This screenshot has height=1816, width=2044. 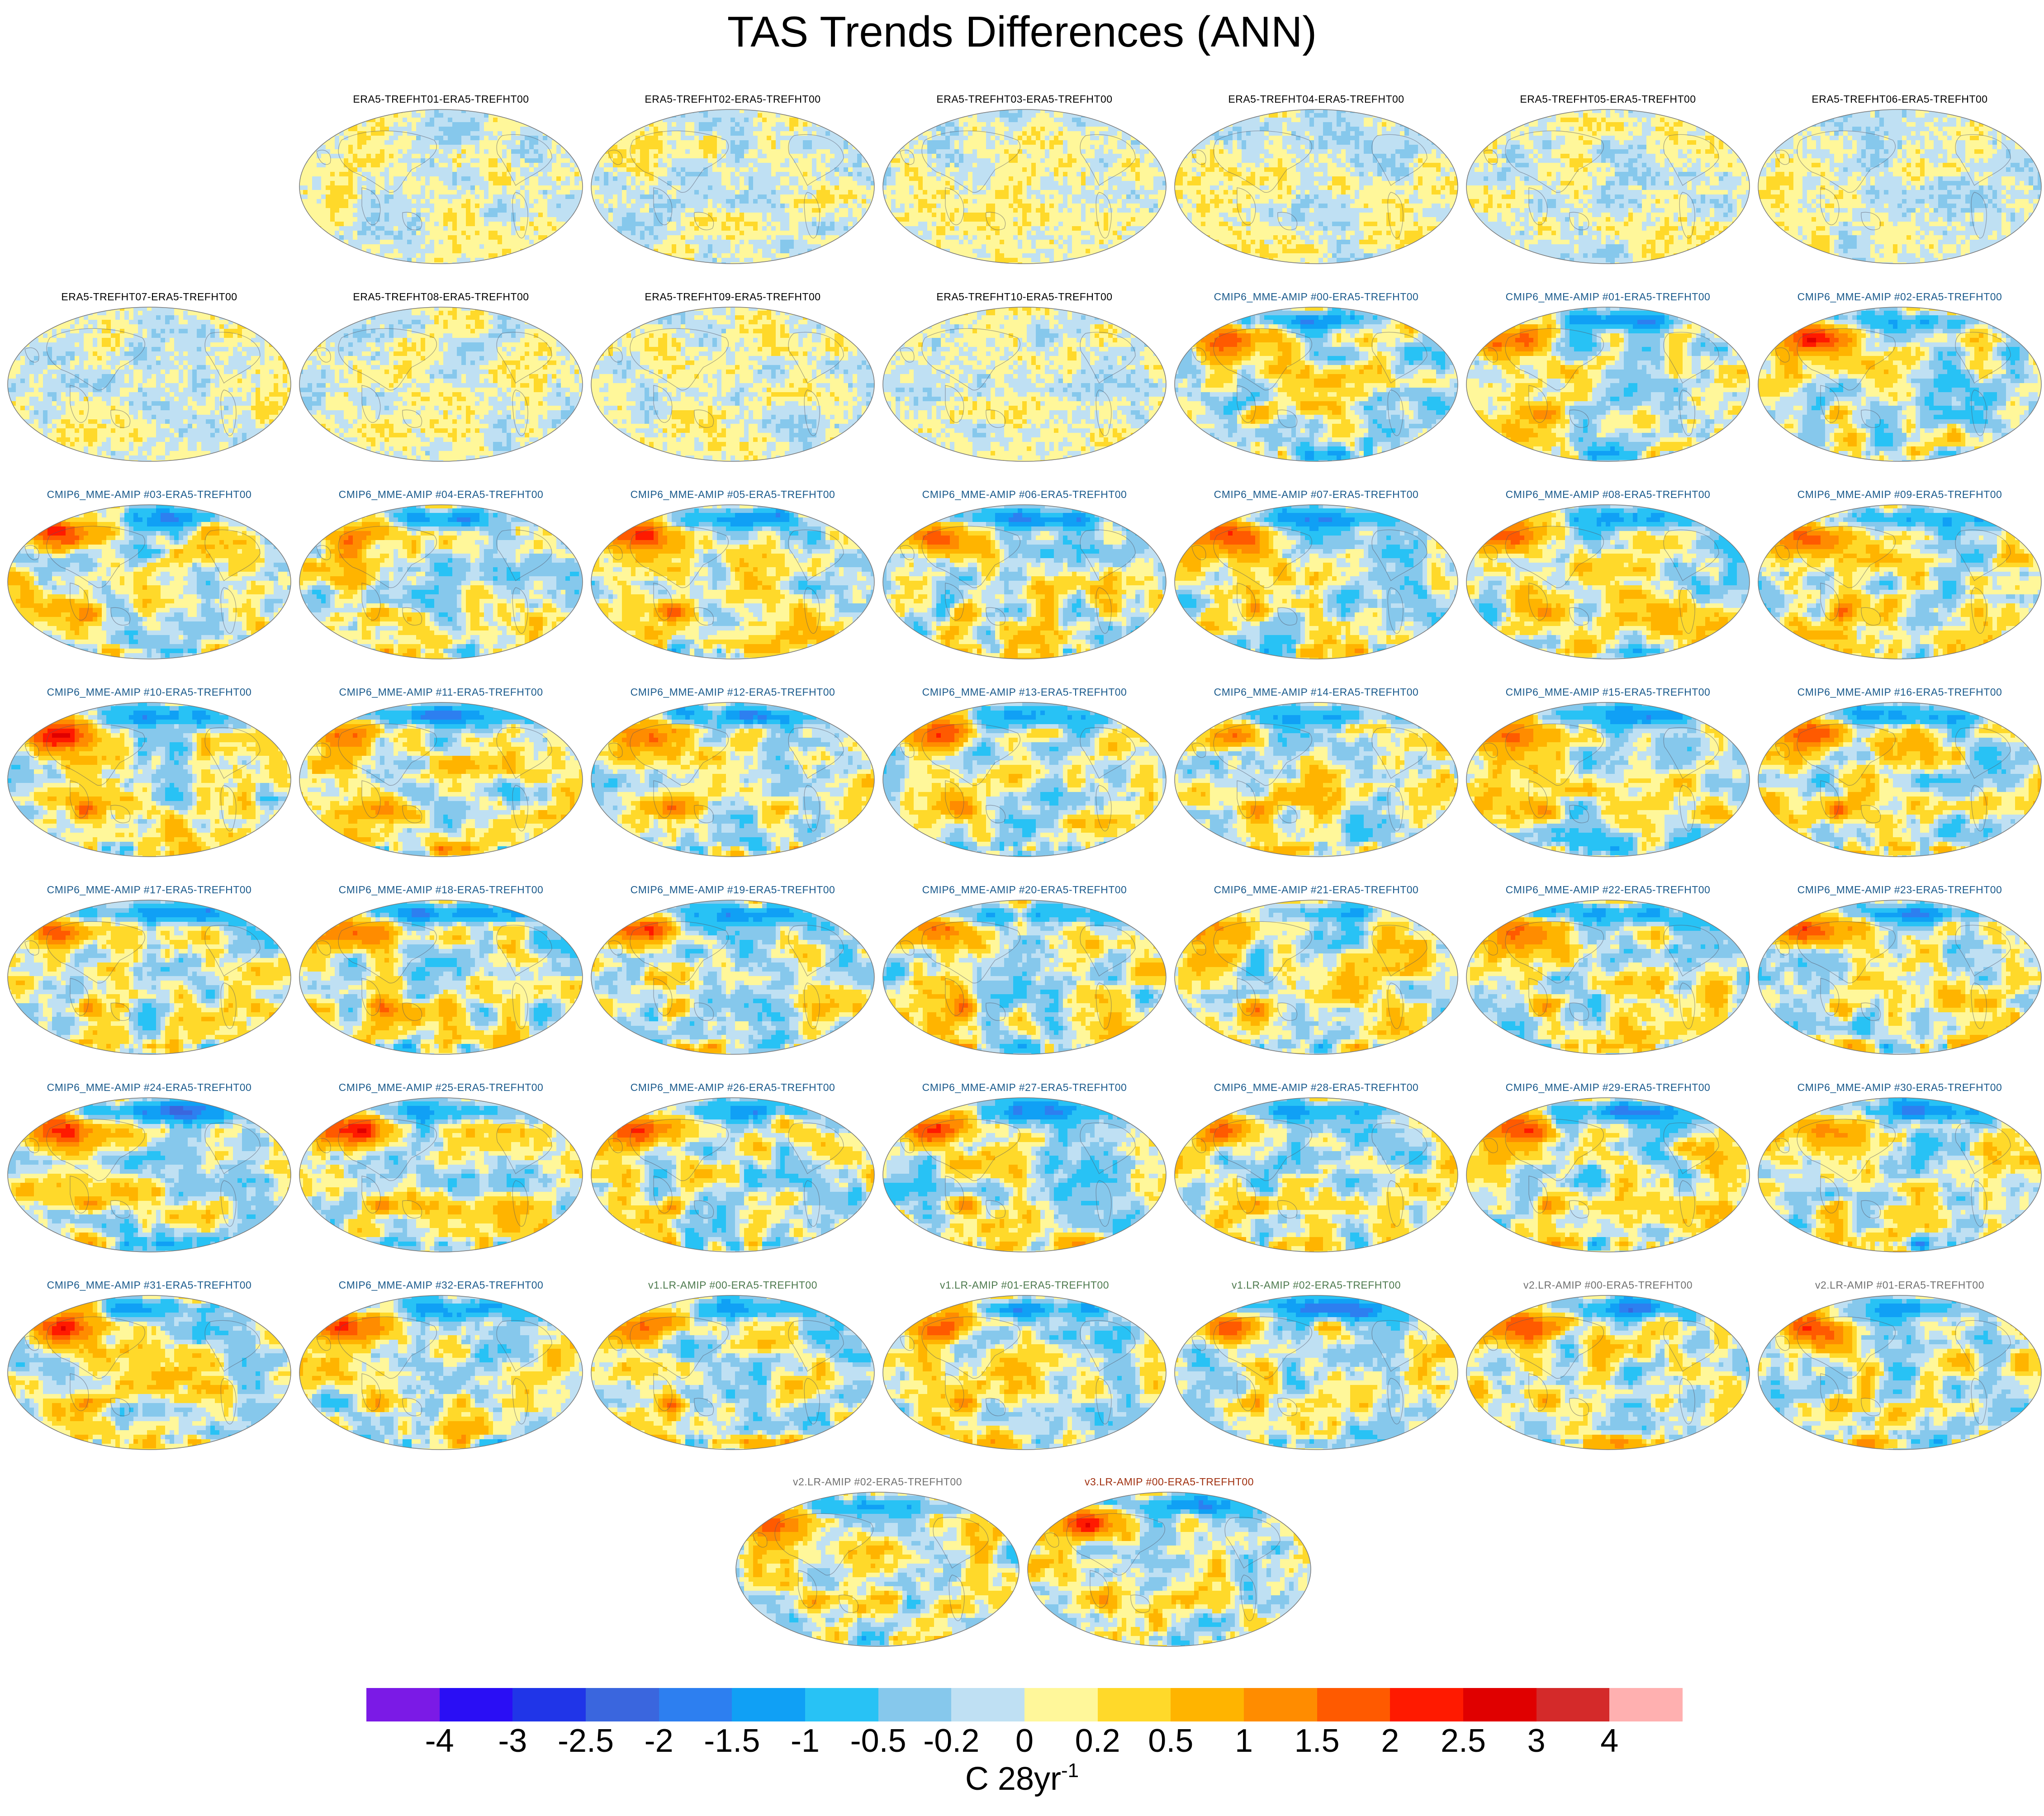 I want to click on map-panel: CMIP6_MME-AMIP #10-ERA5-TREFHT00, so click(x=149, y=771).